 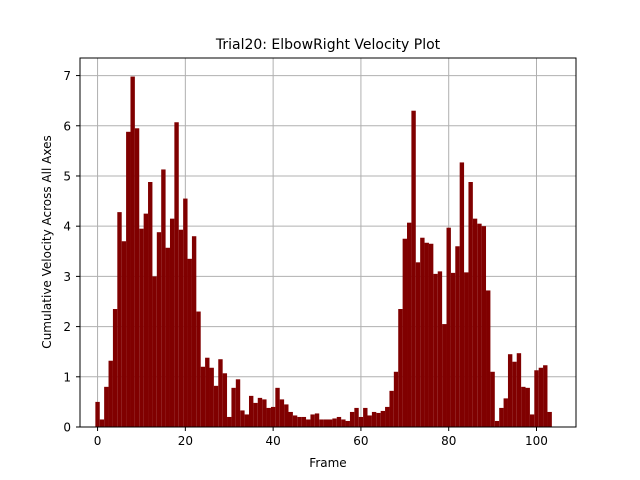 I want to click on chart-title: Trial20: ElbowRight Velocity Plot, so click(x=328, y=45).